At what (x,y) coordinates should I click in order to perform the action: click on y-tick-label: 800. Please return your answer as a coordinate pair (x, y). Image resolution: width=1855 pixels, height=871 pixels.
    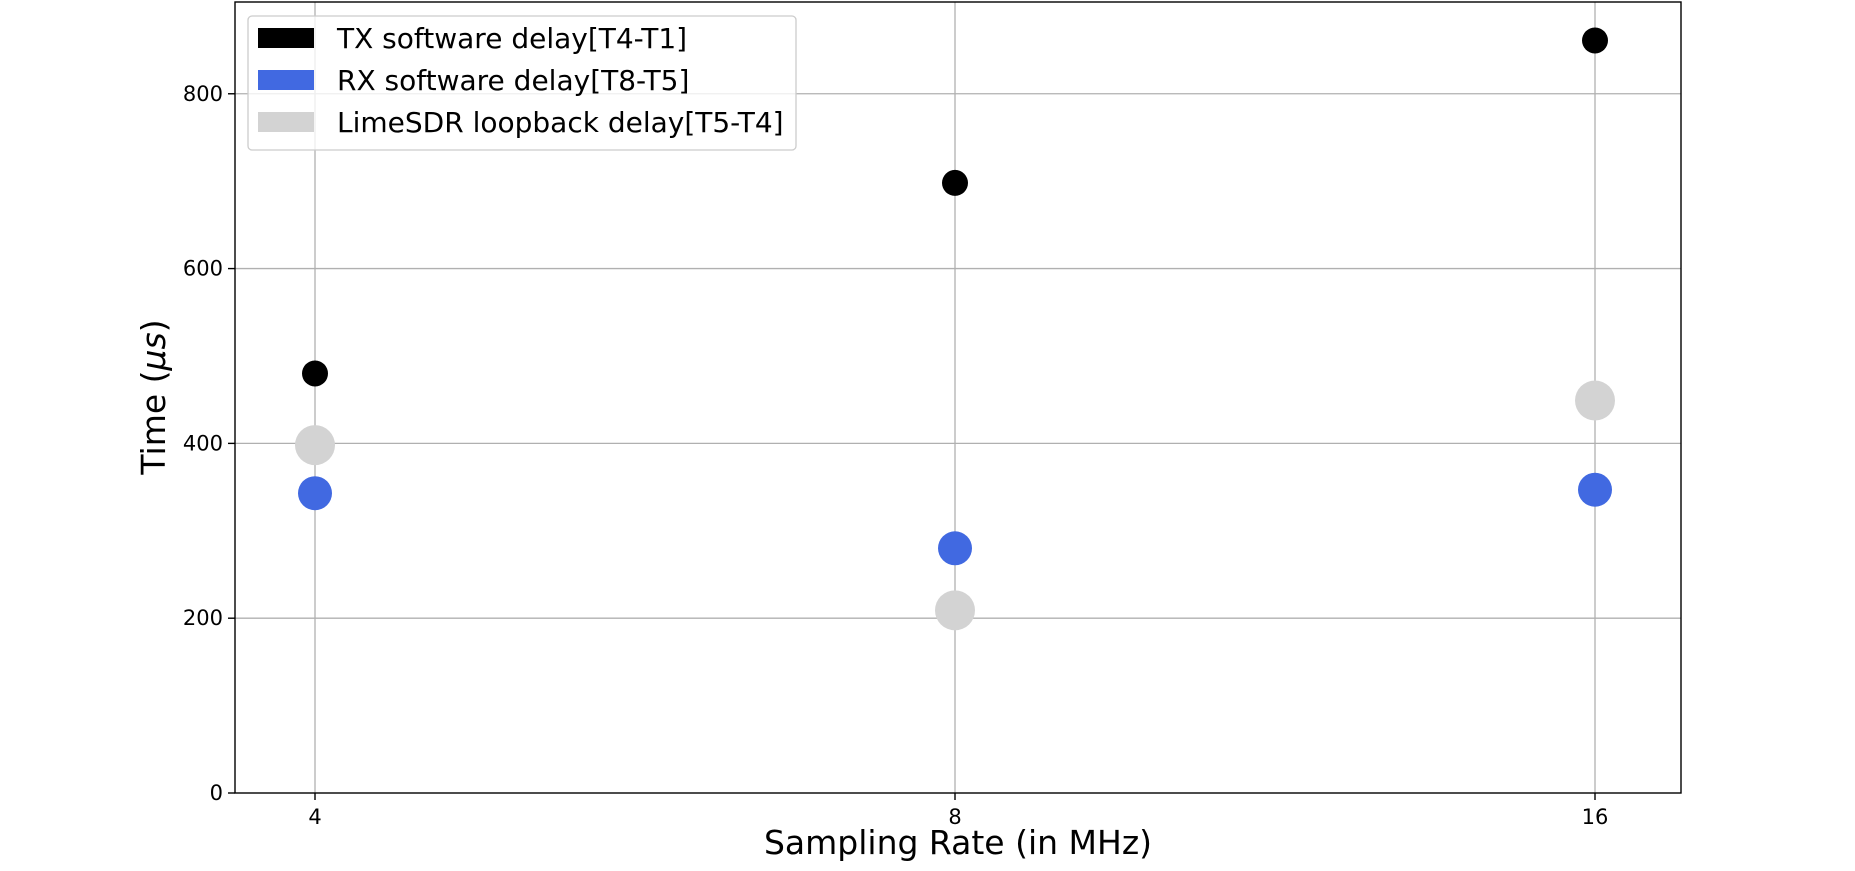
    Looking at the image, I should click on (203, 94).